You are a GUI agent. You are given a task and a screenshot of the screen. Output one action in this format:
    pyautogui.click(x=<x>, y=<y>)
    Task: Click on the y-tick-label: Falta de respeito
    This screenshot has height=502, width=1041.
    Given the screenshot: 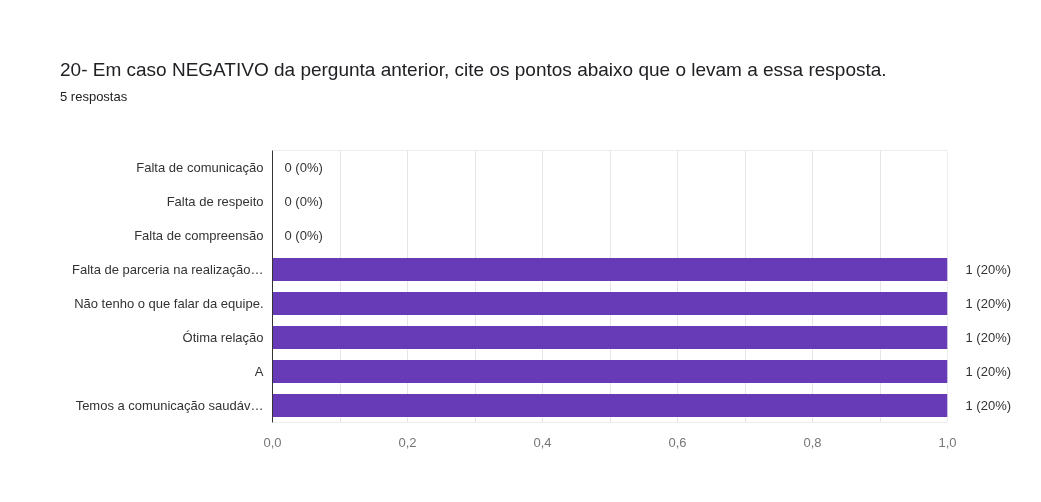 What is the action you would take?
    pyautogui.click(x=215, y=201)
    